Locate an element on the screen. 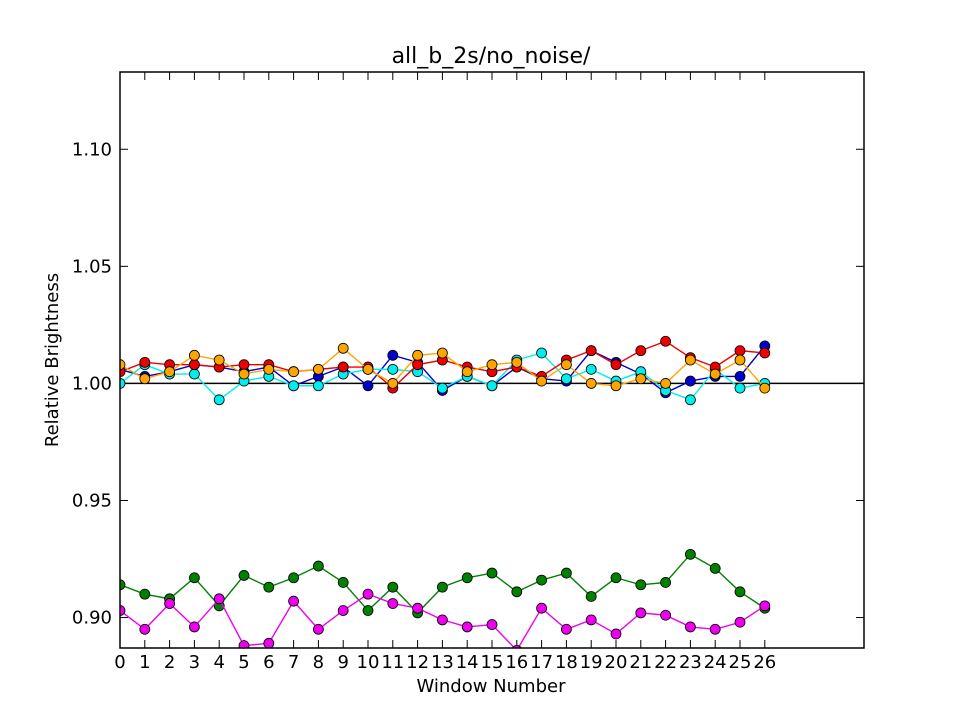 This screenshot has width=960, height=724. x-tick-label: 22 is located at coordinates (665, 662).